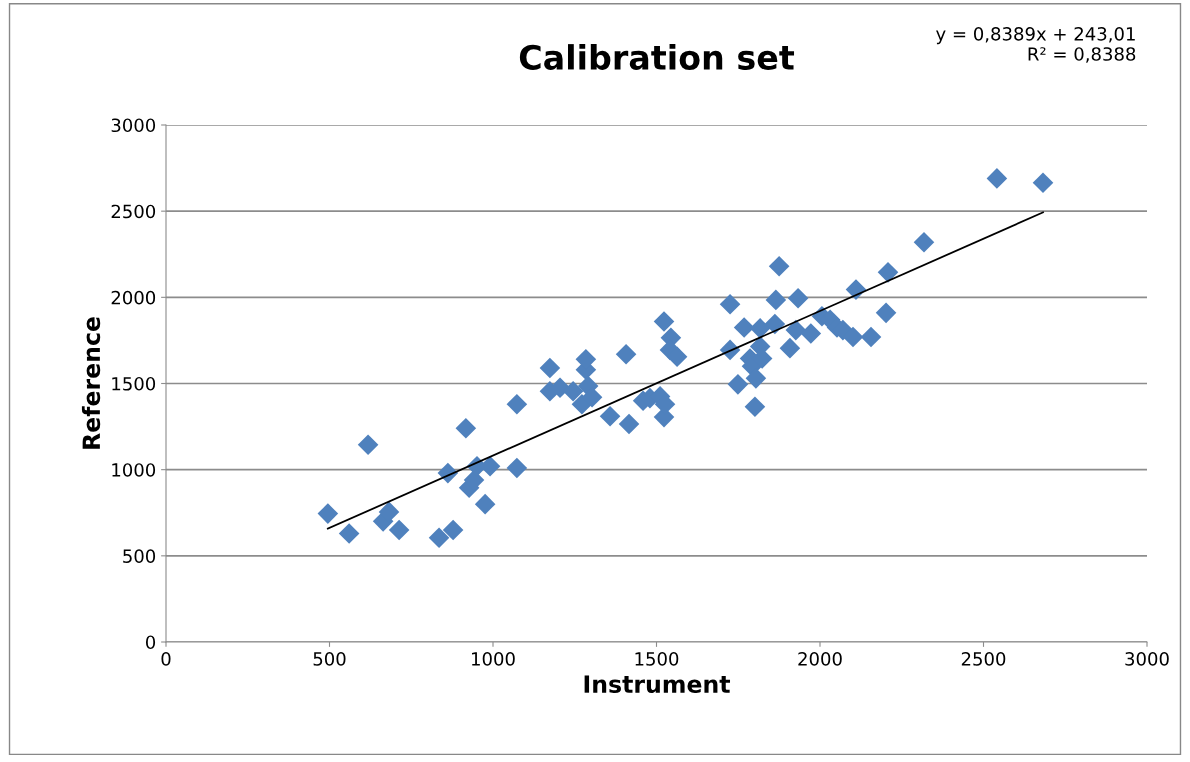  Describe the element at coordinates (150, 642) in the screenshot. I see `y-tick-label: 0` at that location.